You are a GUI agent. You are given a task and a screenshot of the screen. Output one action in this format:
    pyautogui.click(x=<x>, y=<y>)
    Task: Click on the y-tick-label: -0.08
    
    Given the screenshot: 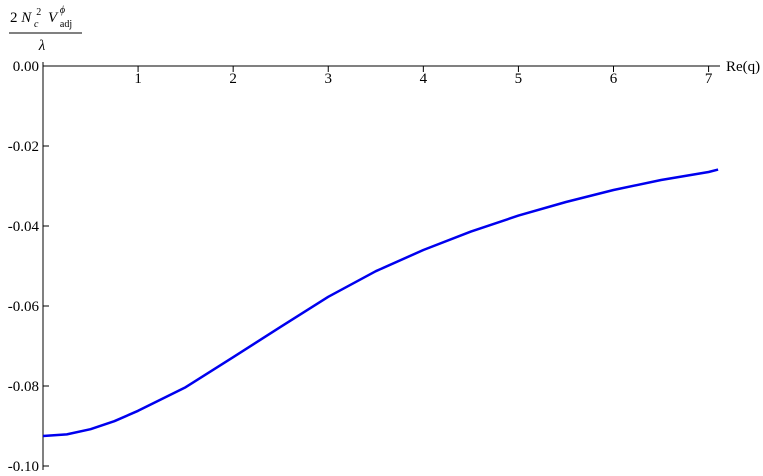 What is the action you would take?
    pyautogui.click(x=23, y=387)
    